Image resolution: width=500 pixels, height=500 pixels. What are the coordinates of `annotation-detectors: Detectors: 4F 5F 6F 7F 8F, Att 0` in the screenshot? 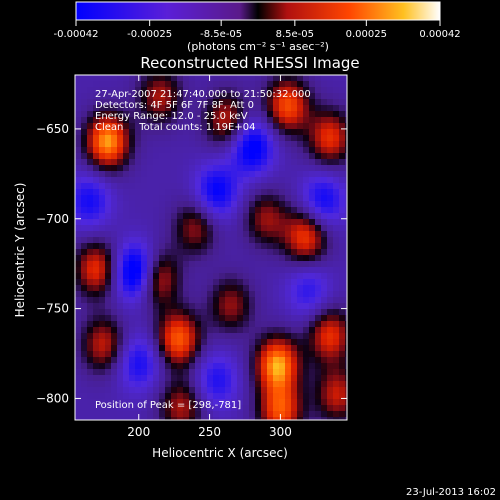 It's located at (174, 105).